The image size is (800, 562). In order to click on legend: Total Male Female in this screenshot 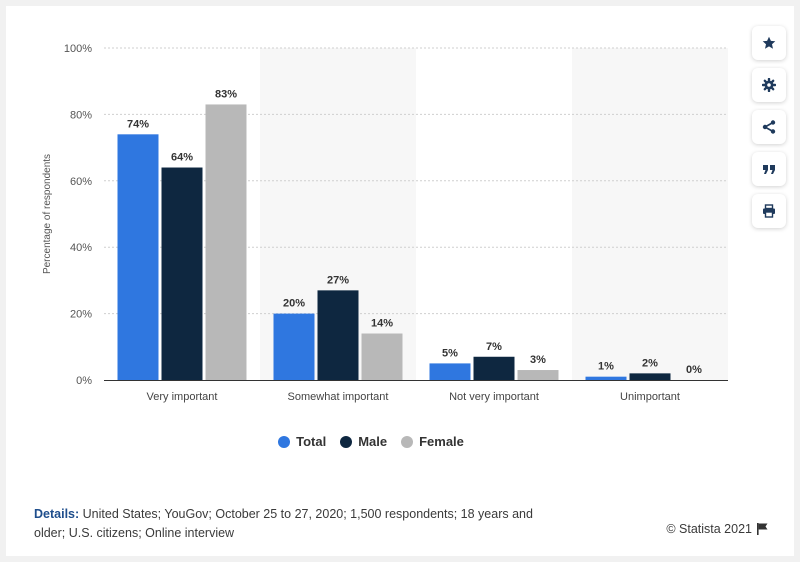, I will do `click(371, 441)`.